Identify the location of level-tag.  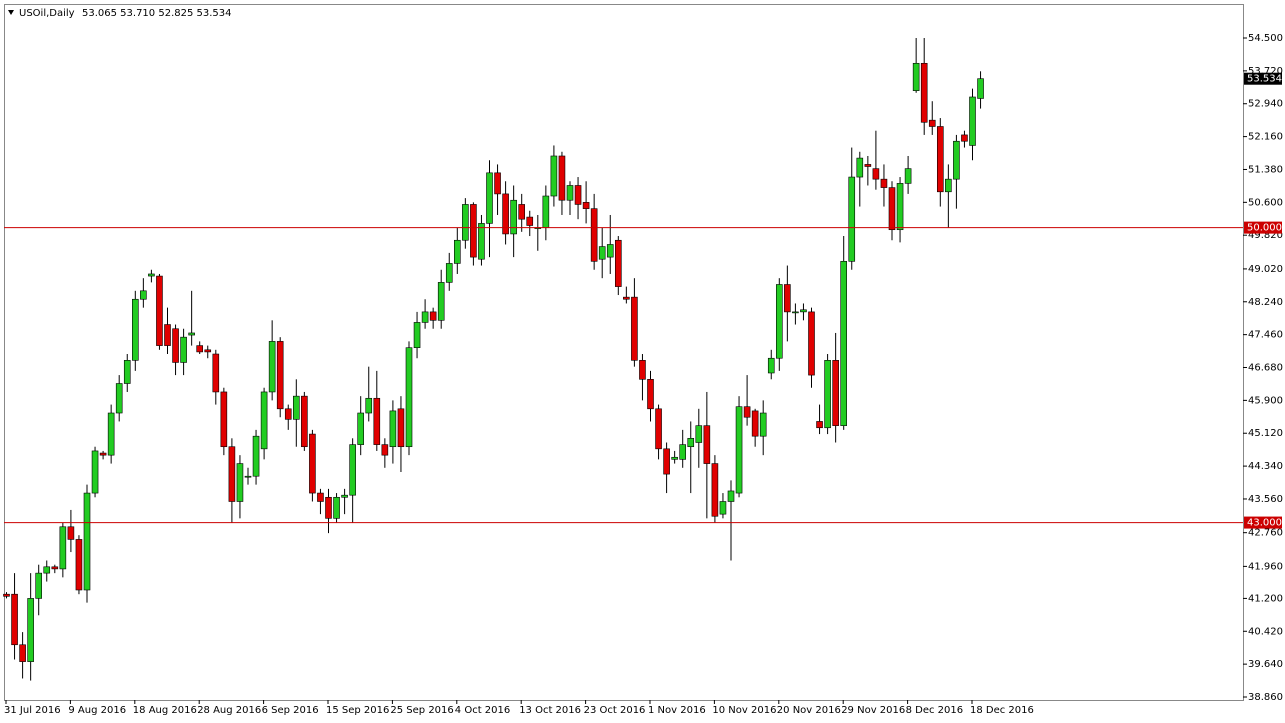
(1263, 227).